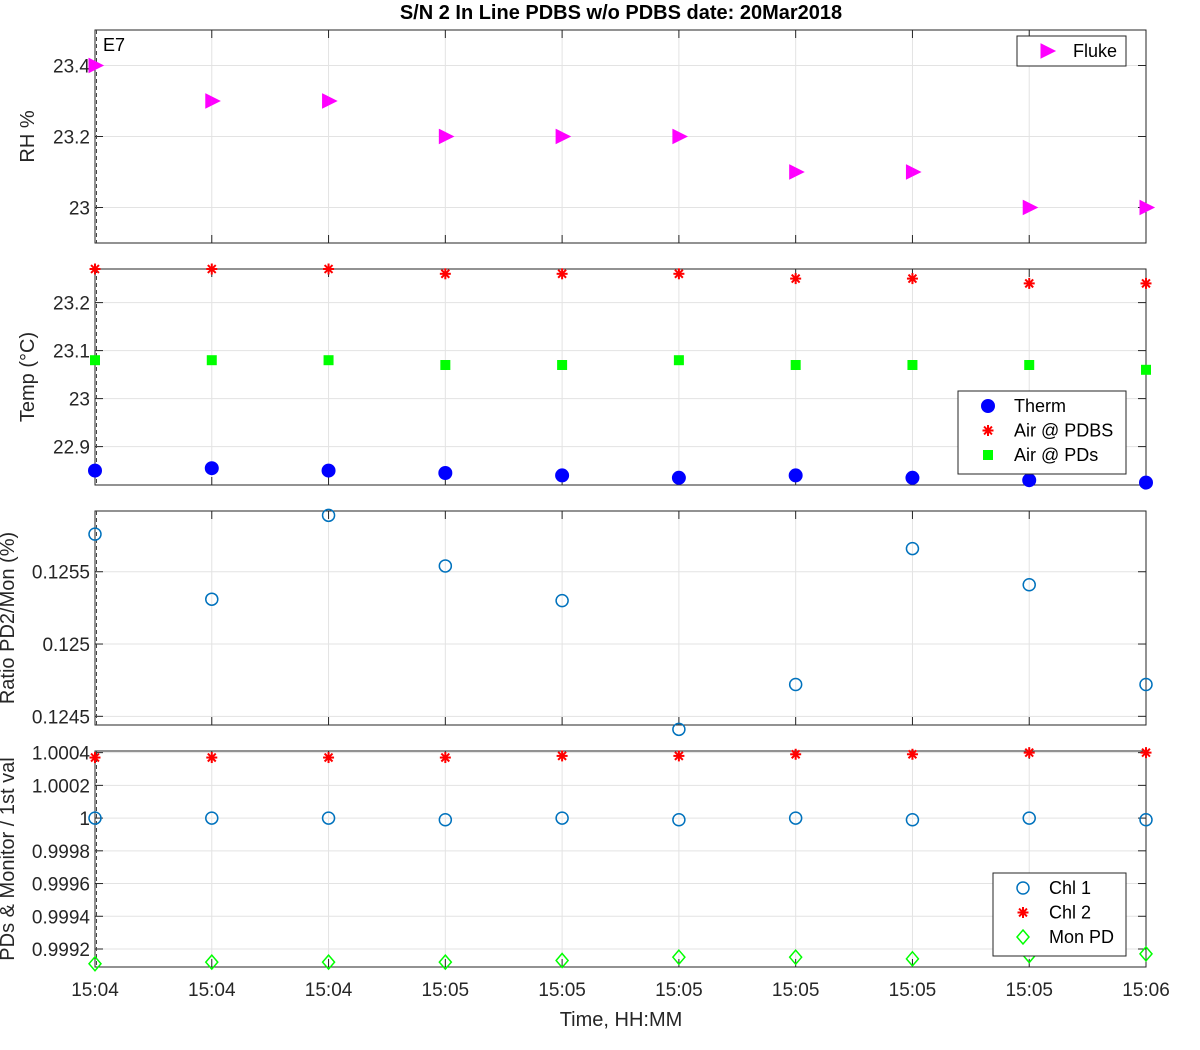 The image size is (1200, 1050). I want to click on legend: Chl 1 Chl 2 Mon PD, so click(1059, 914).